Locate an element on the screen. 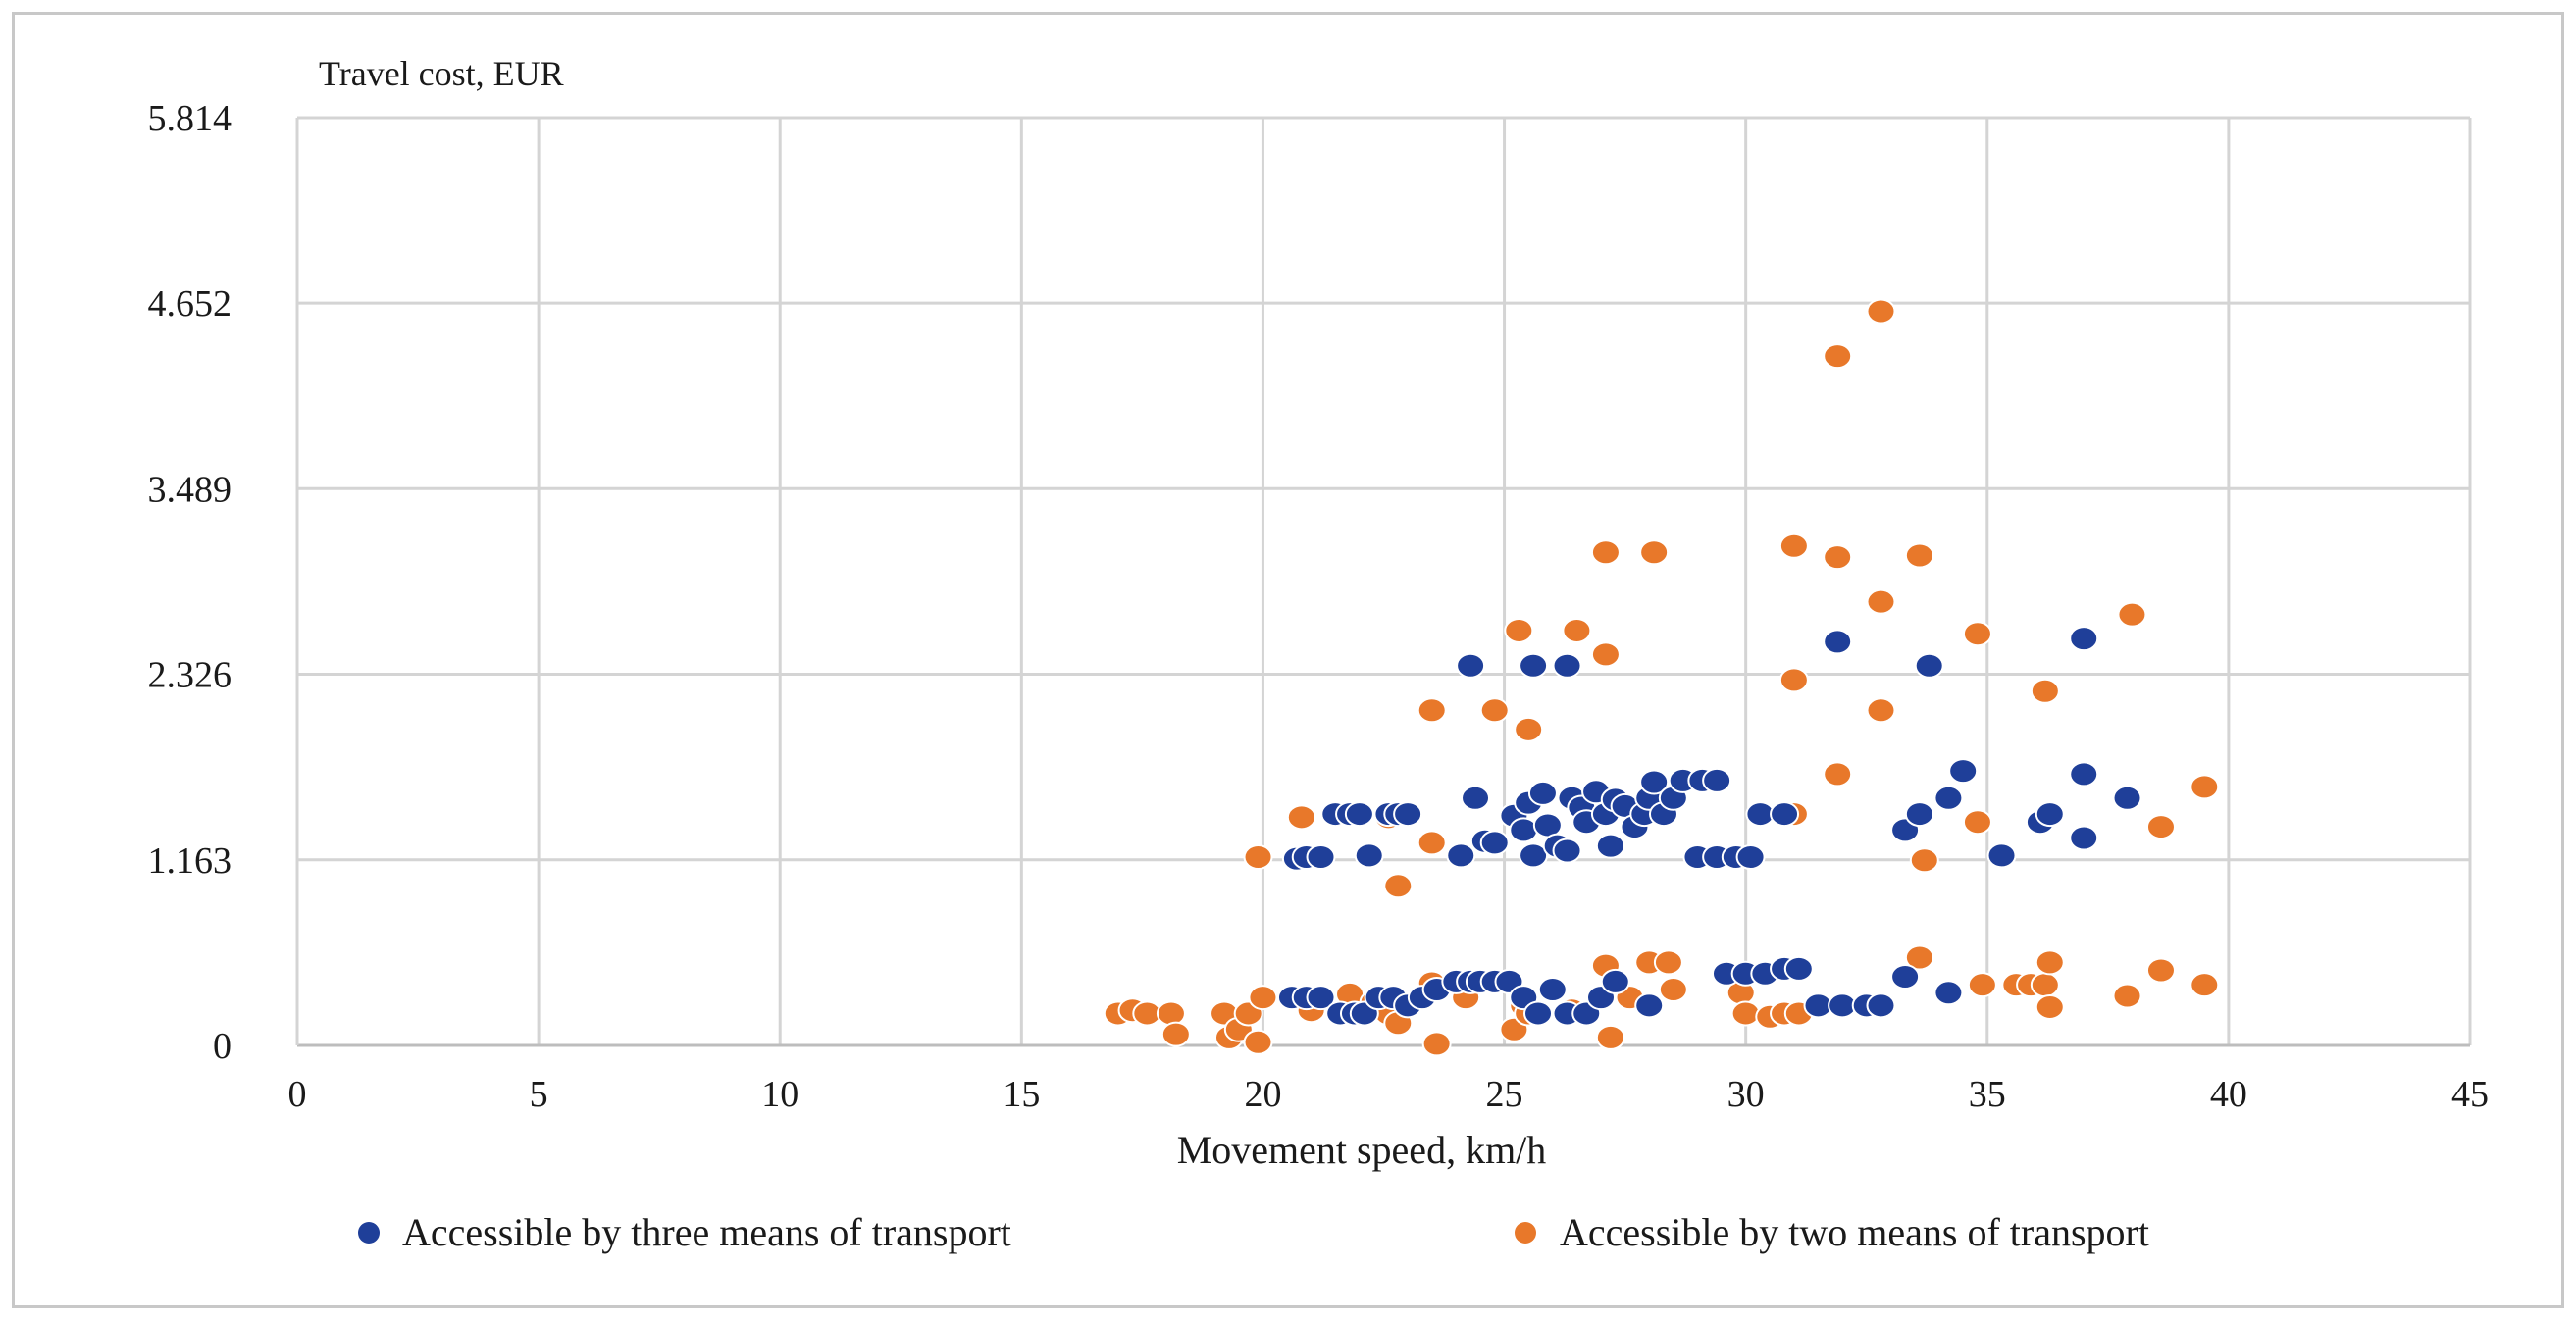 This screenshot has width=2576, height=1320. legend-label-three: Accessible by three means of transport is located at coordinates (706, 1232).